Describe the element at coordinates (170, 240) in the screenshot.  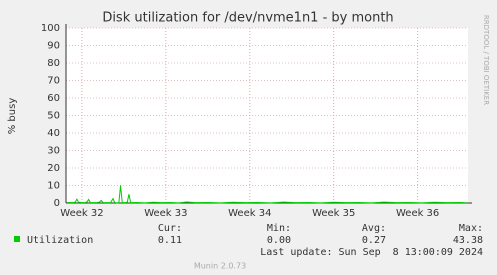
I see `stat-value: 0.11` at that location.